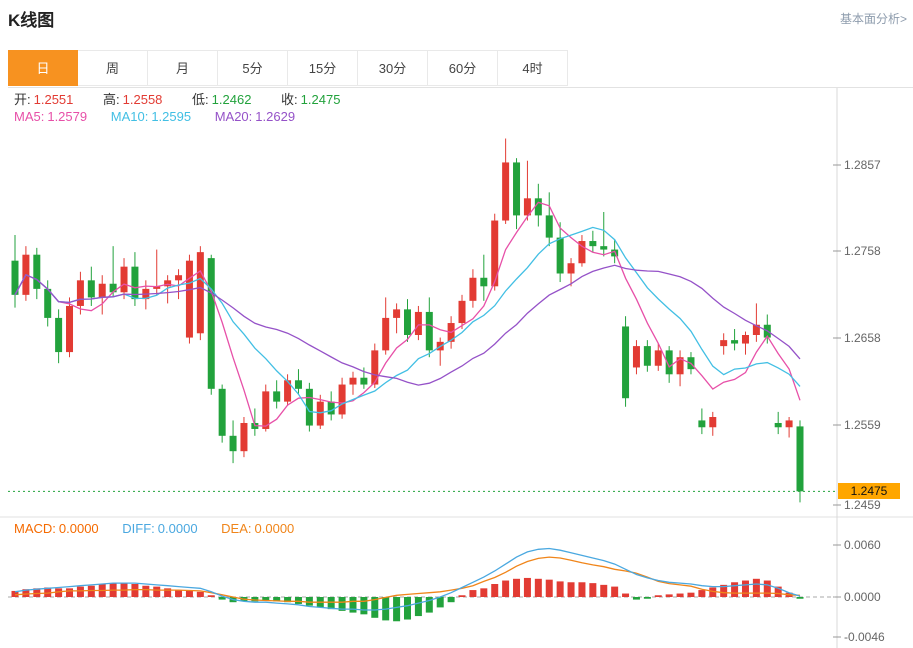 Image resolution: width=913 pixels, height=648 pixels. I want to click on open-info: 开: 1.2551, so click(43, 99).